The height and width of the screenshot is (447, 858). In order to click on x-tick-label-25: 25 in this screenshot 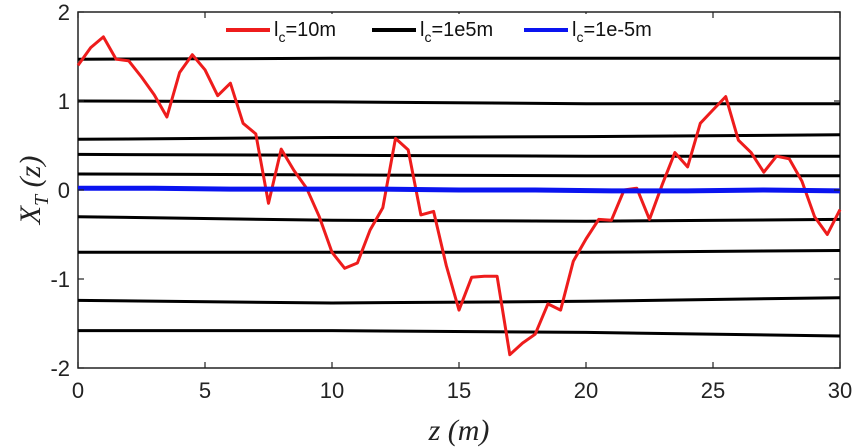, I will do `click(713, 390)`.